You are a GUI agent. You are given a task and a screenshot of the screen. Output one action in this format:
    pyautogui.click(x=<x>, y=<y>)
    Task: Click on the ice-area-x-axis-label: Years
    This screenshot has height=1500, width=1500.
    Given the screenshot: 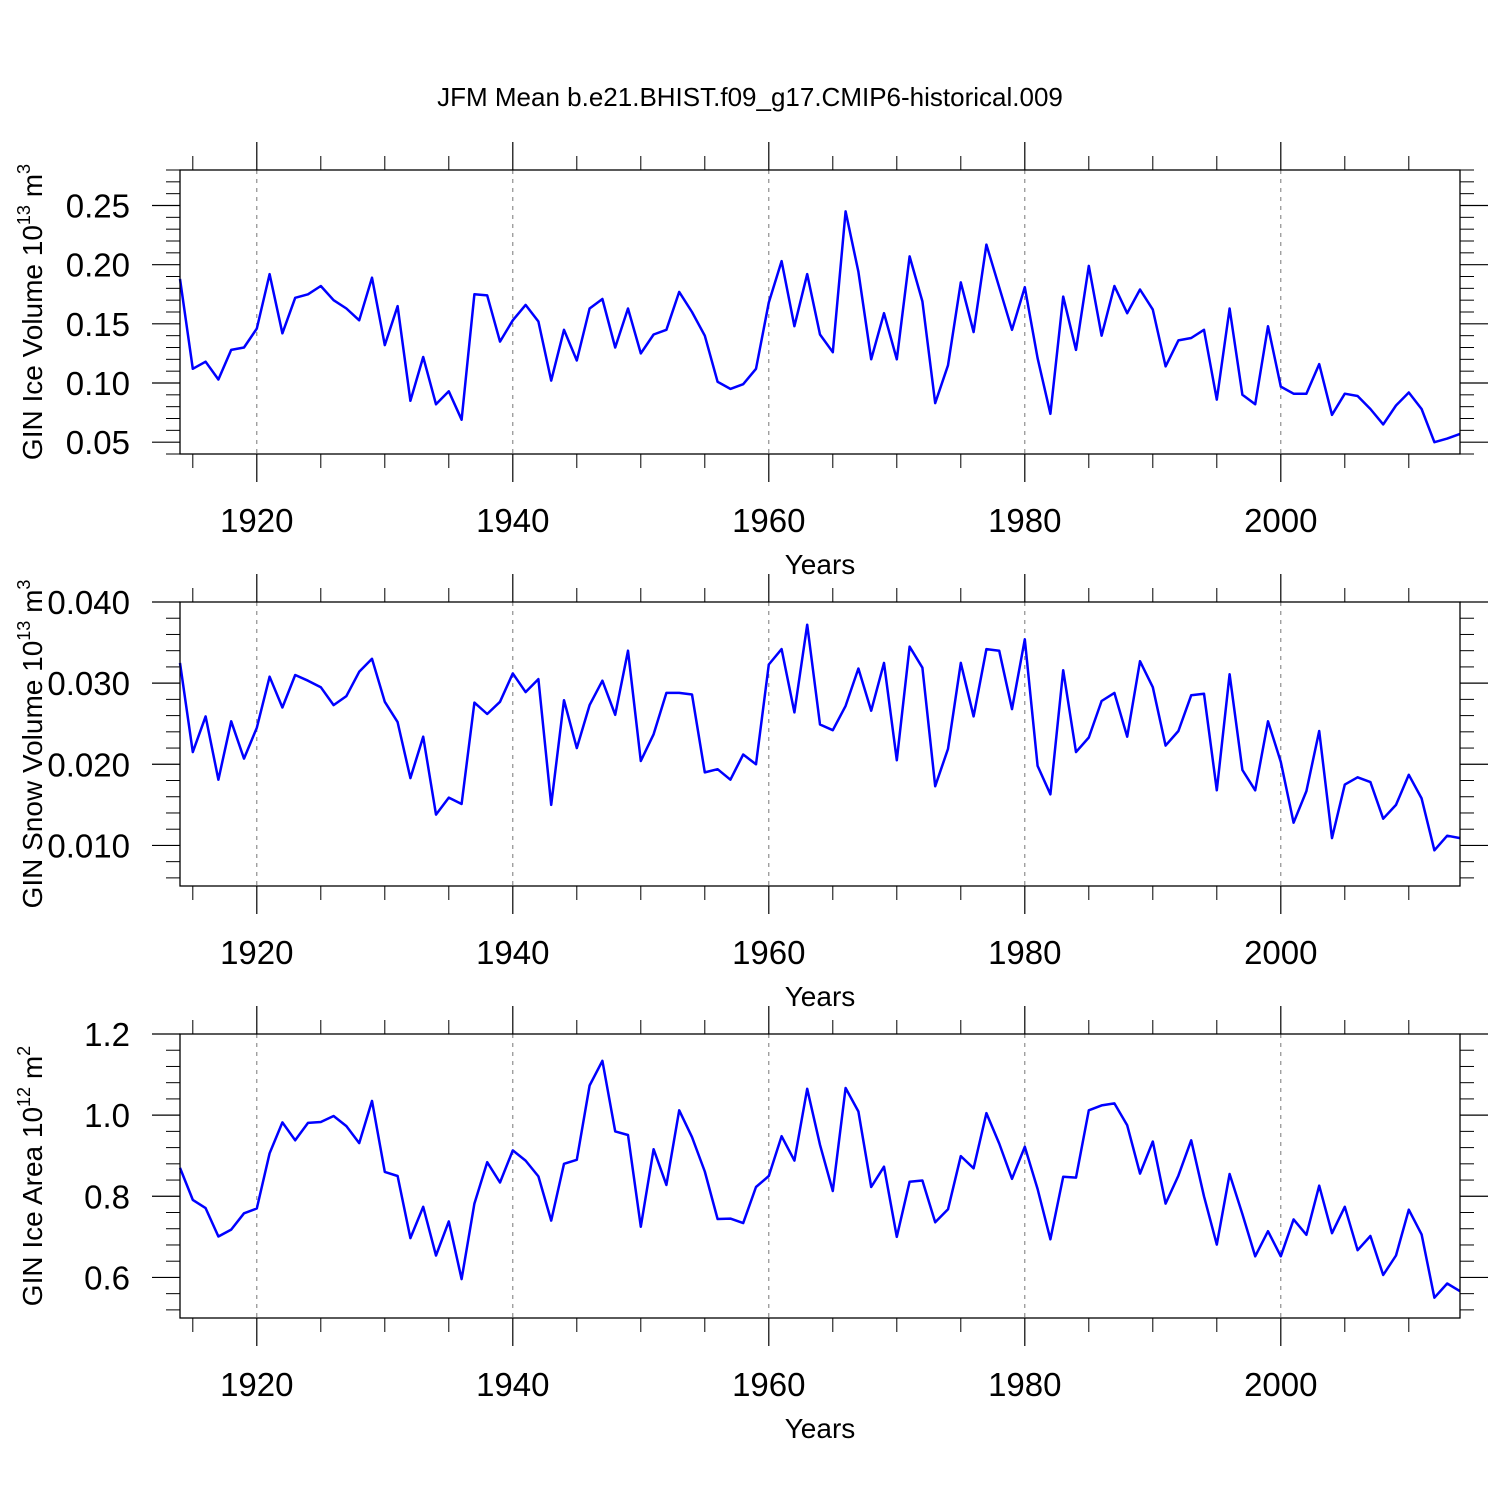 What is the action you would take?
    pyautogui.click(x=820, y=1428)
    